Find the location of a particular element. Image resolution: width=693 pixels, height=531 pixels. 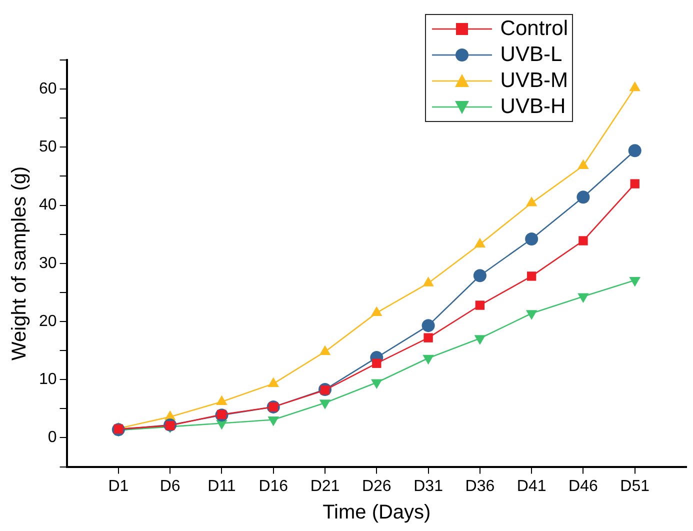

x-axis-title: Time (Days) is located at coordinates (376, 513).